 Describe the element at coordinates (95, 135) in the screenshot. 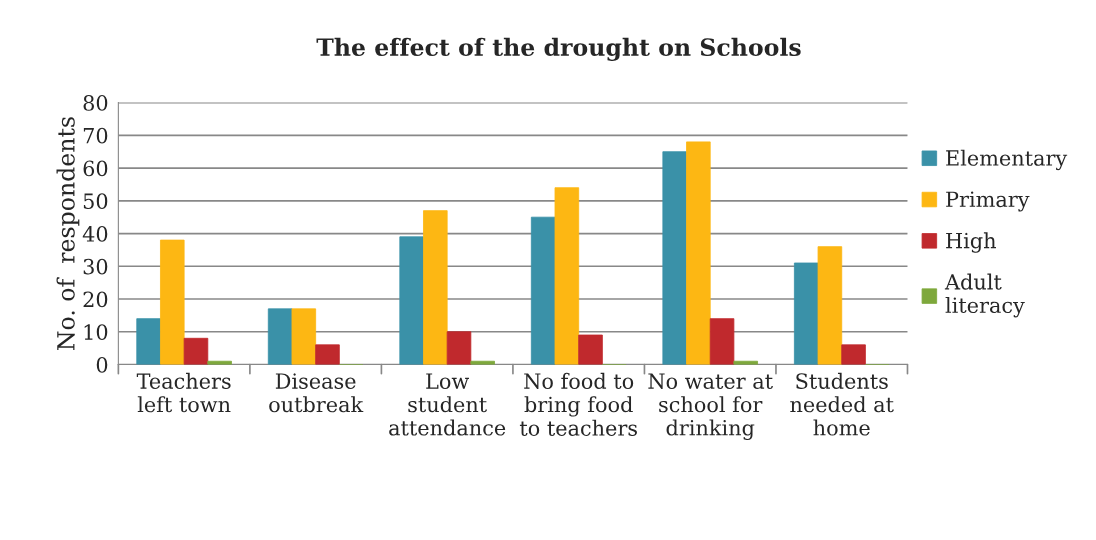

I see `y-tick-label: 70` at that location.